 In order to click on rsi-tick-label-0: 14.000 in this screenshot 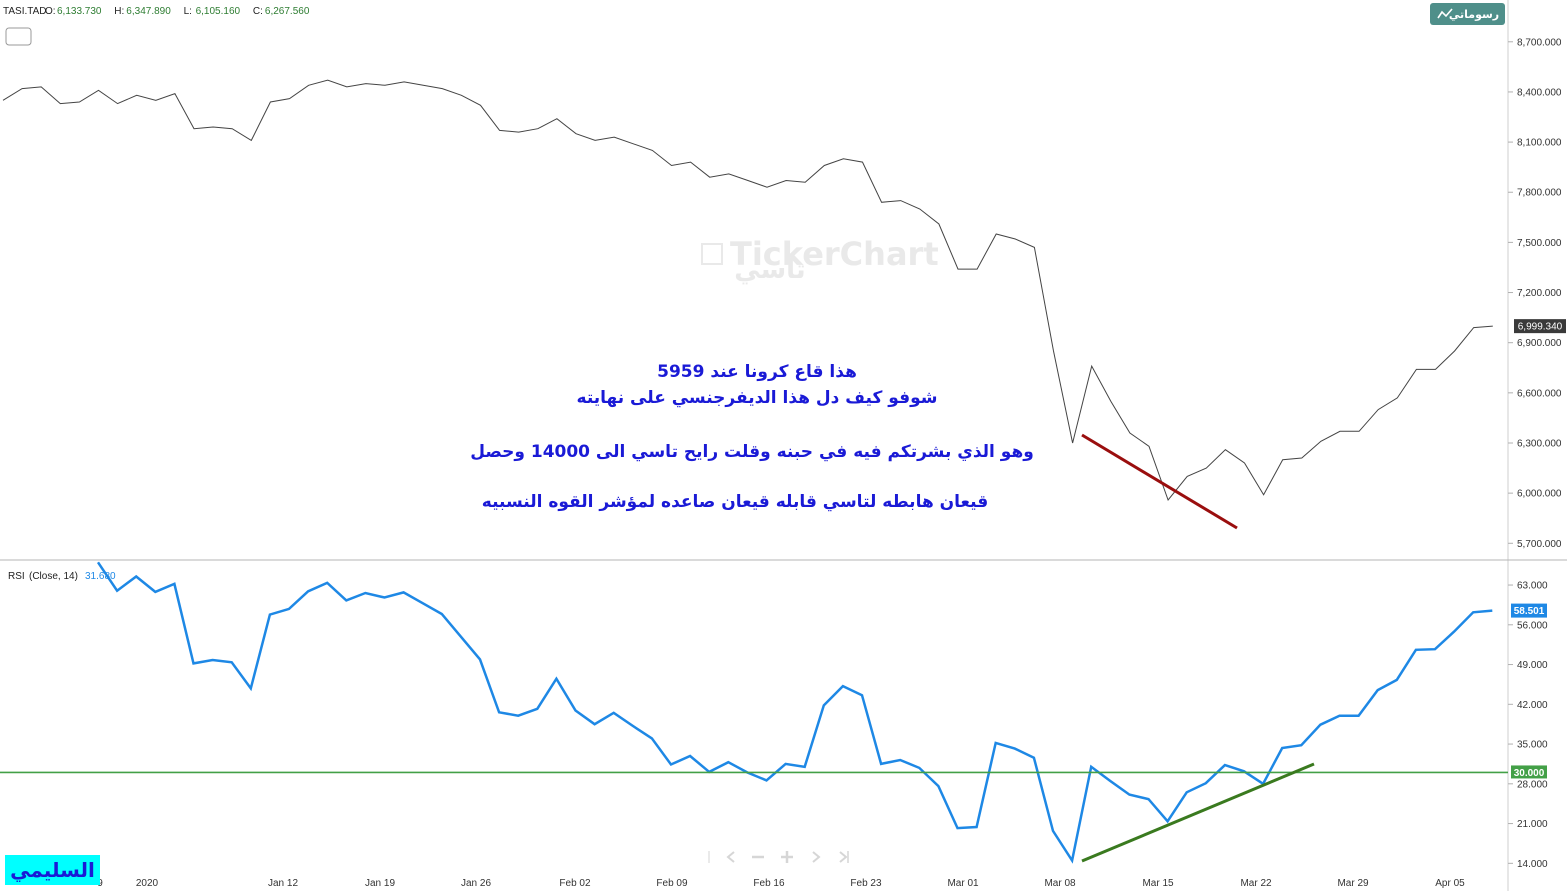, I will do `click(1532, 864)`.